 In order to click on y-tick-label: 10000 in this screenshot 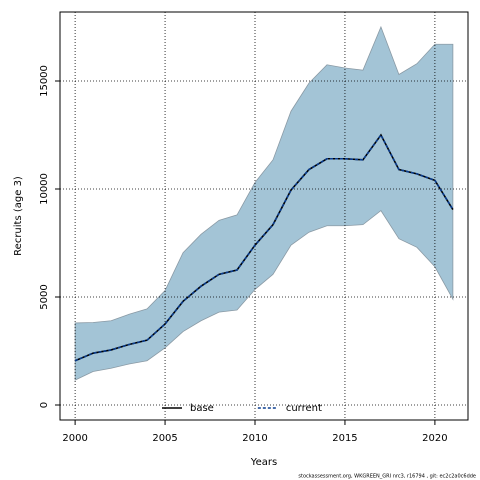, I will do `click(44, 189)`.